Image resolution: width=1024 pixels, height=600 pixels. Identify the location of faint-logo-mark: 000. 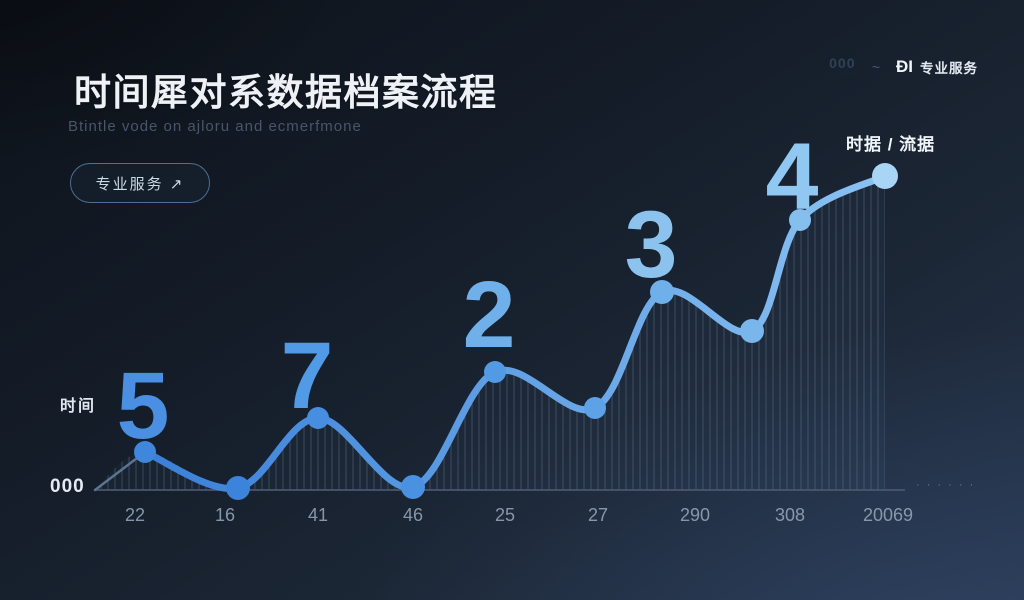
(842, 63).